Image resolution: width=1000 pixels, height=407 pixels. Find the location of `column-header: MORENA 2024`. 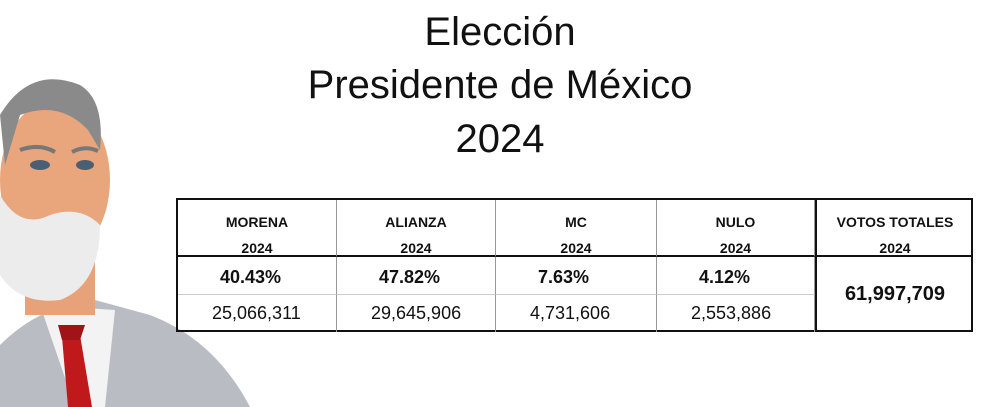

column-header: MORENA 2024 is located at coordinates (257, 228).